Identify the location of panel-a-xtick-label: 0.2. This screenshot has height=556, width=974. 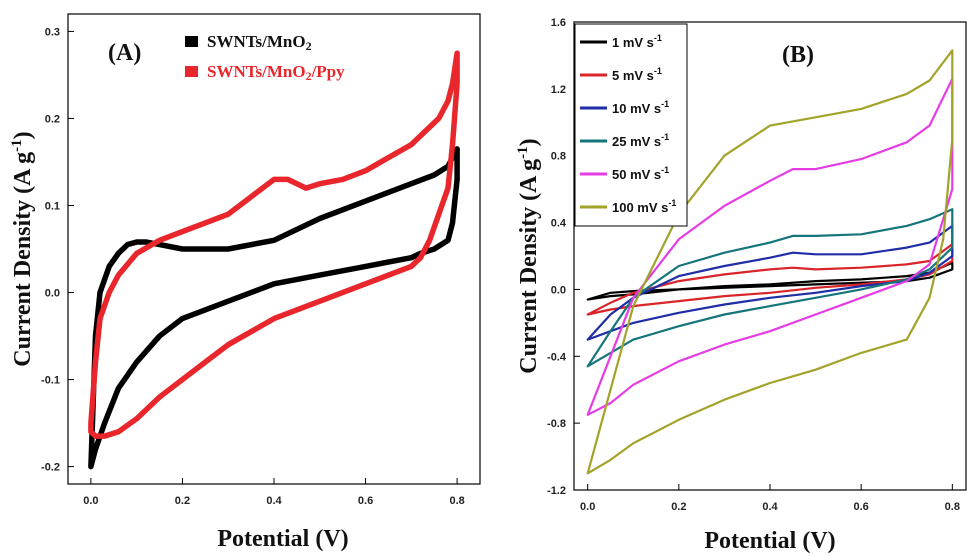
(182, 501).